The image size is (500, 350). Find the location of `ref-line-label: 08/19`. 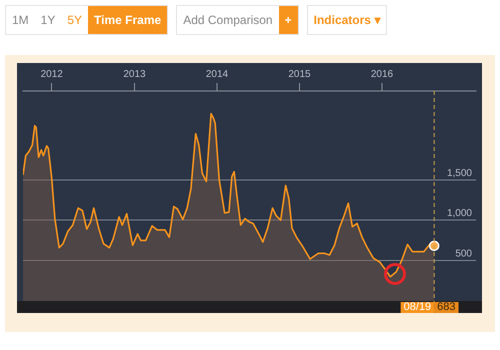

ref-line-label: 08/19 is located at coordinates (418, 307).